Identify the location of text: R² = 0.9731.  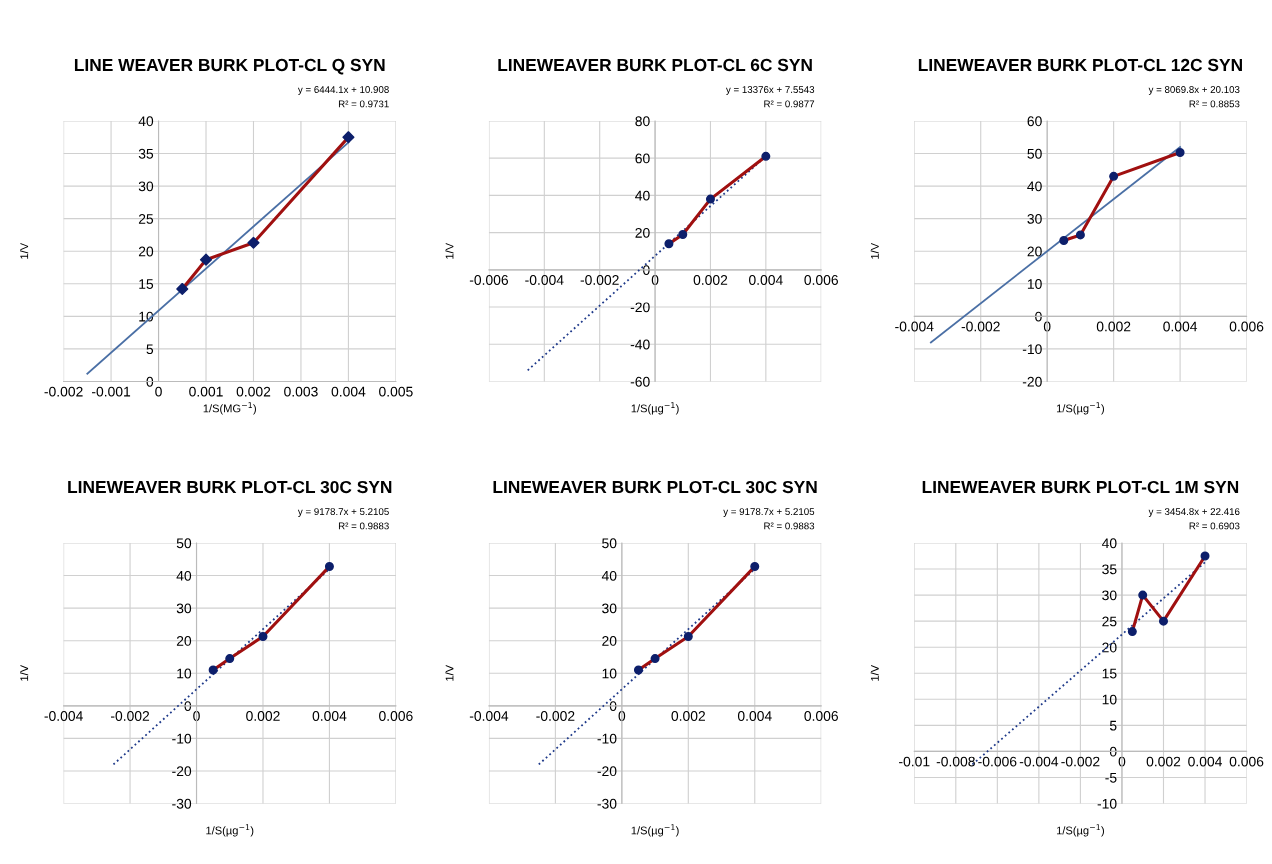
(363, 104).